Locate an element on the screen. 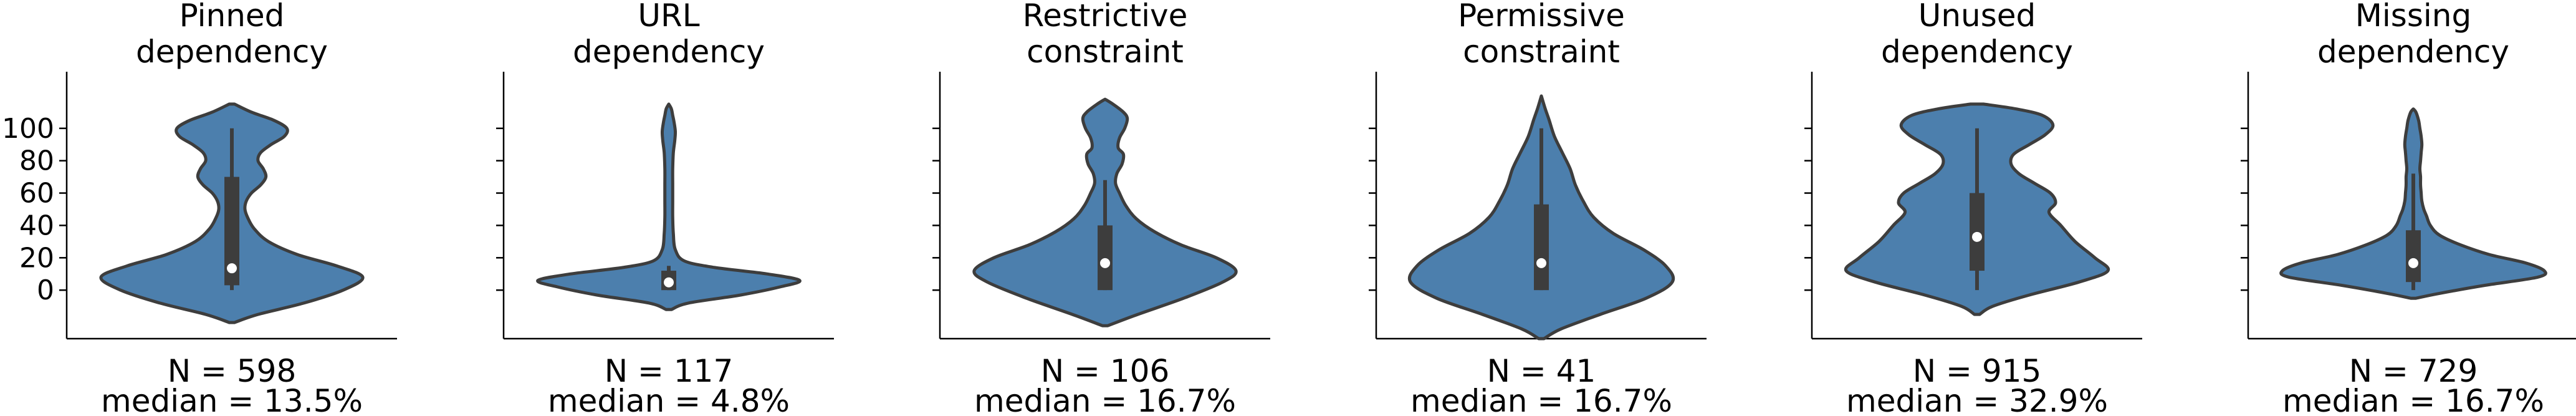  panel-title-line: URL is located at coordinates (669, 17).